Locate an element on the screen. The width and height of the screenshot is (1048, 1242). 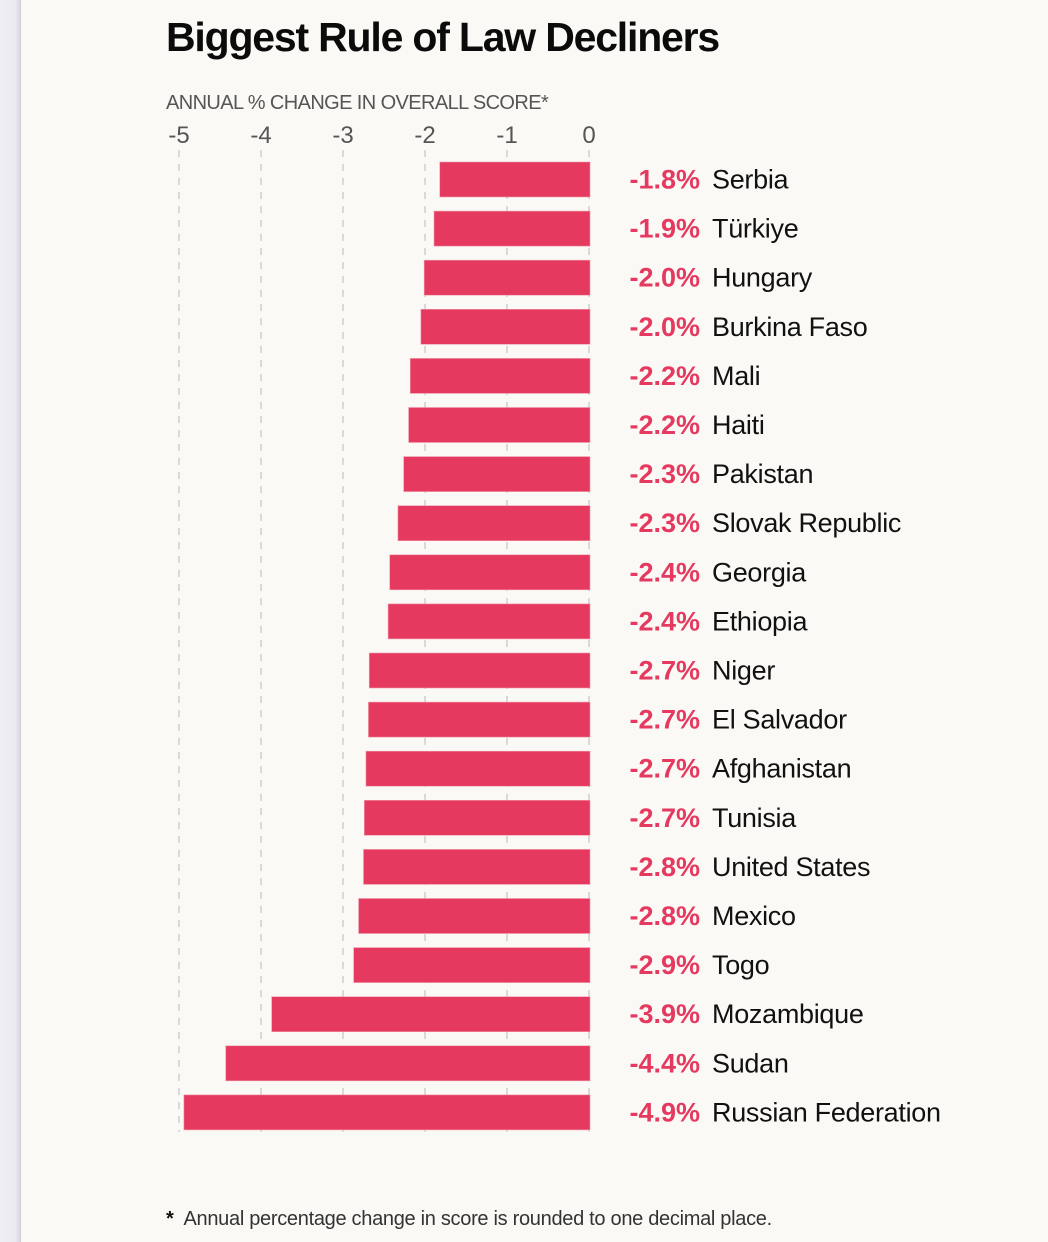
category-label: Georgia is located at coordinates (759, 572).